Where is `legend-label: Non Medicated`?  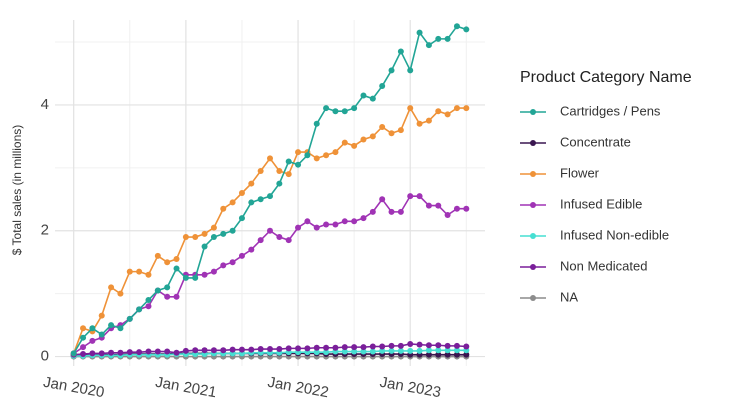
legend-label: Non Medicated is located at coordinates (603, 265).